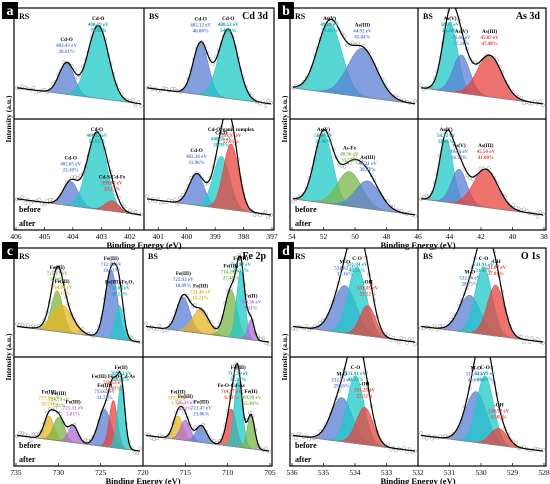 The height and width of the screenshot is (484, 550). Describe the element at coordinates (119, 295) in the screenshot. I see `peak-percent: 38.12%` at that location.